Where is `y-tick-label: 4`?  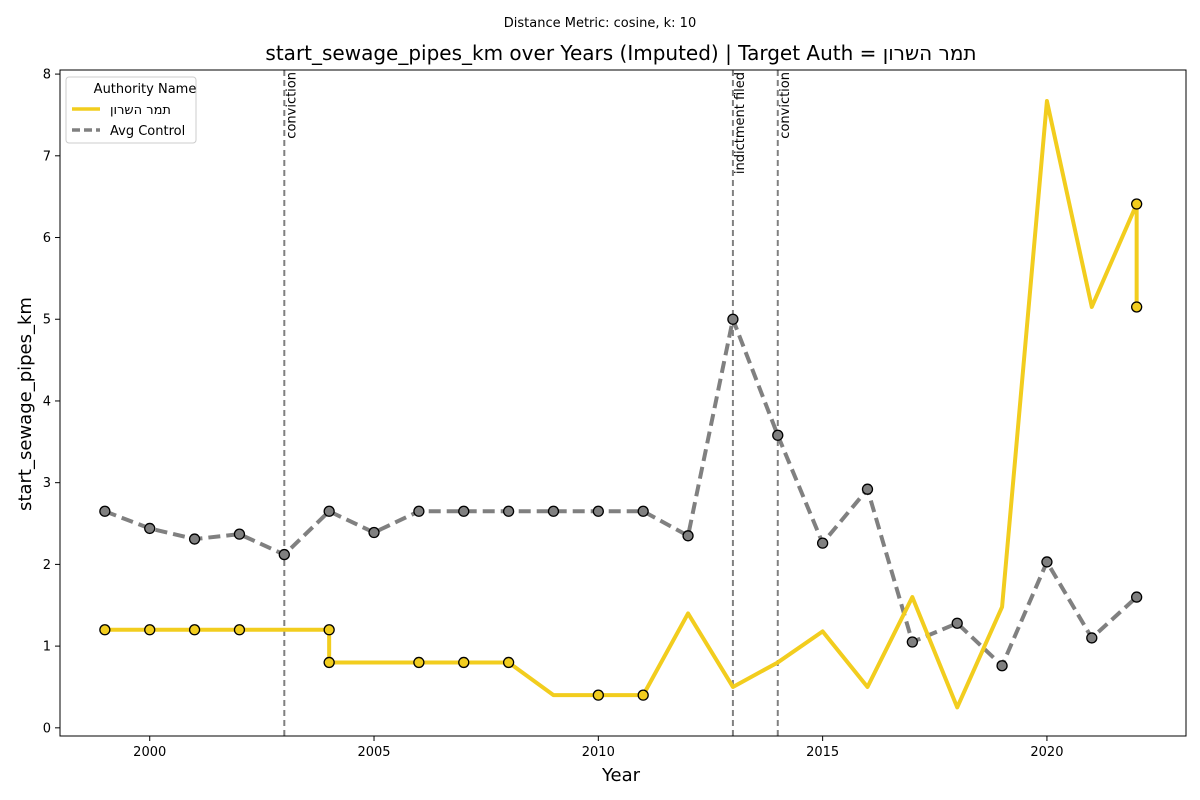
y-tick-label: 4 is located at coordinates (47, 401).